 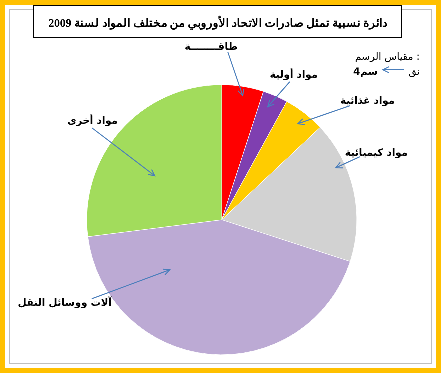 I want to click on slice-label: مواد غذائية, so click(x=367, y=101).